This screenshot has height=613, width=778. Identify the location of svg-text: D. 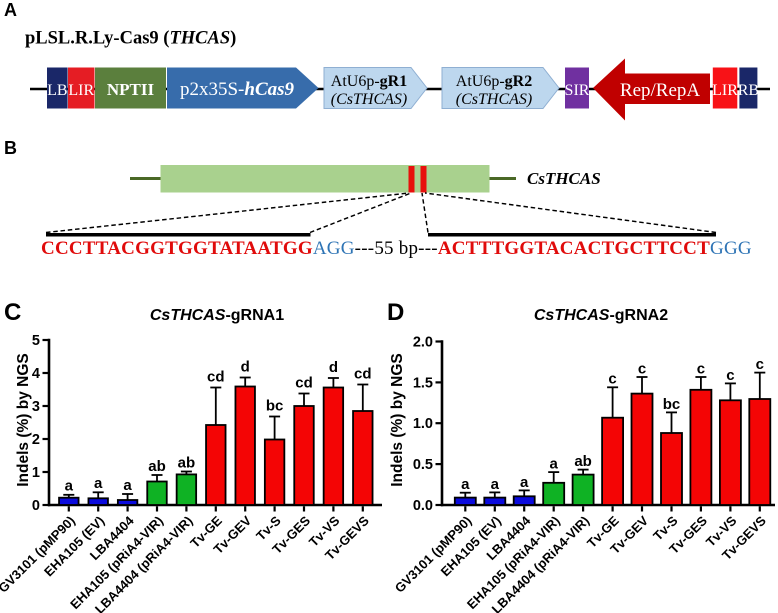
(395, 312).